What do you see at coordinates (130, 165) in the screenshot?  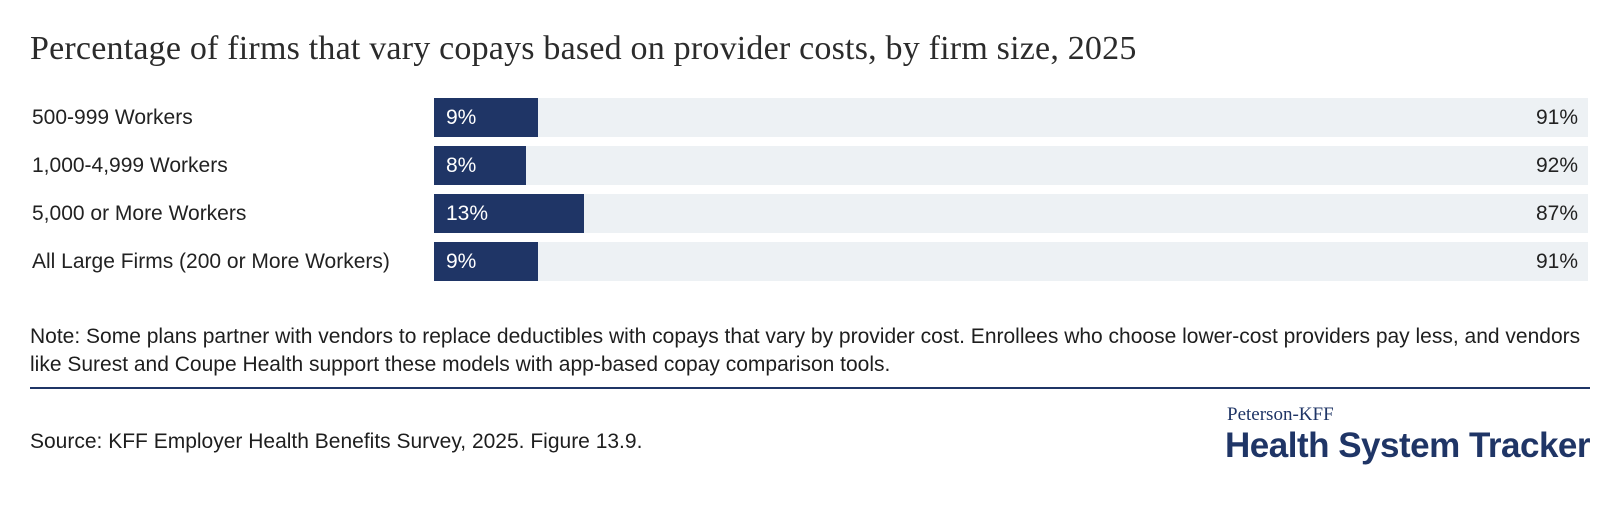 I see `category-label: 1,000-4,999 Workers` at bounding box center [130, 165].